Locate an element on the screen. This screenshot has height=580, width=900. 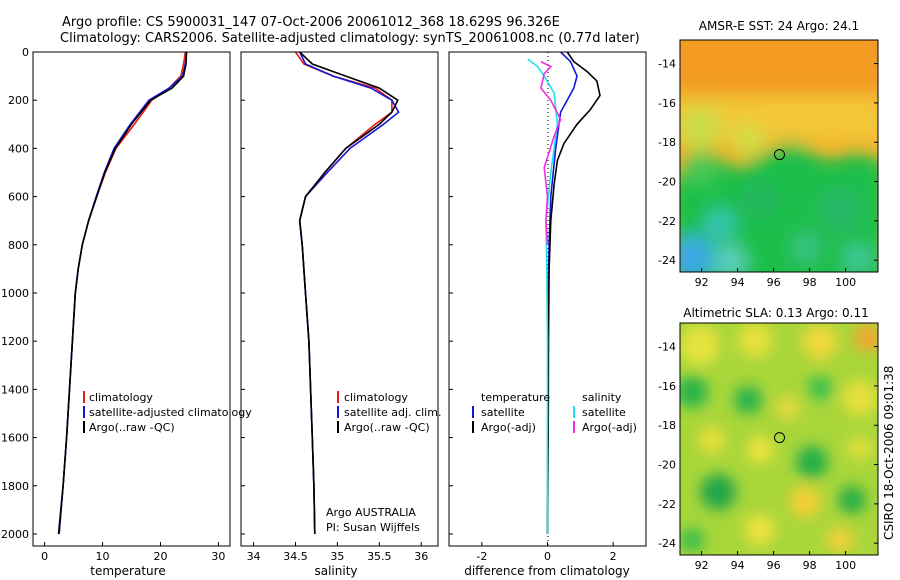
sst-heatmap is located at coordinates (779, 156).